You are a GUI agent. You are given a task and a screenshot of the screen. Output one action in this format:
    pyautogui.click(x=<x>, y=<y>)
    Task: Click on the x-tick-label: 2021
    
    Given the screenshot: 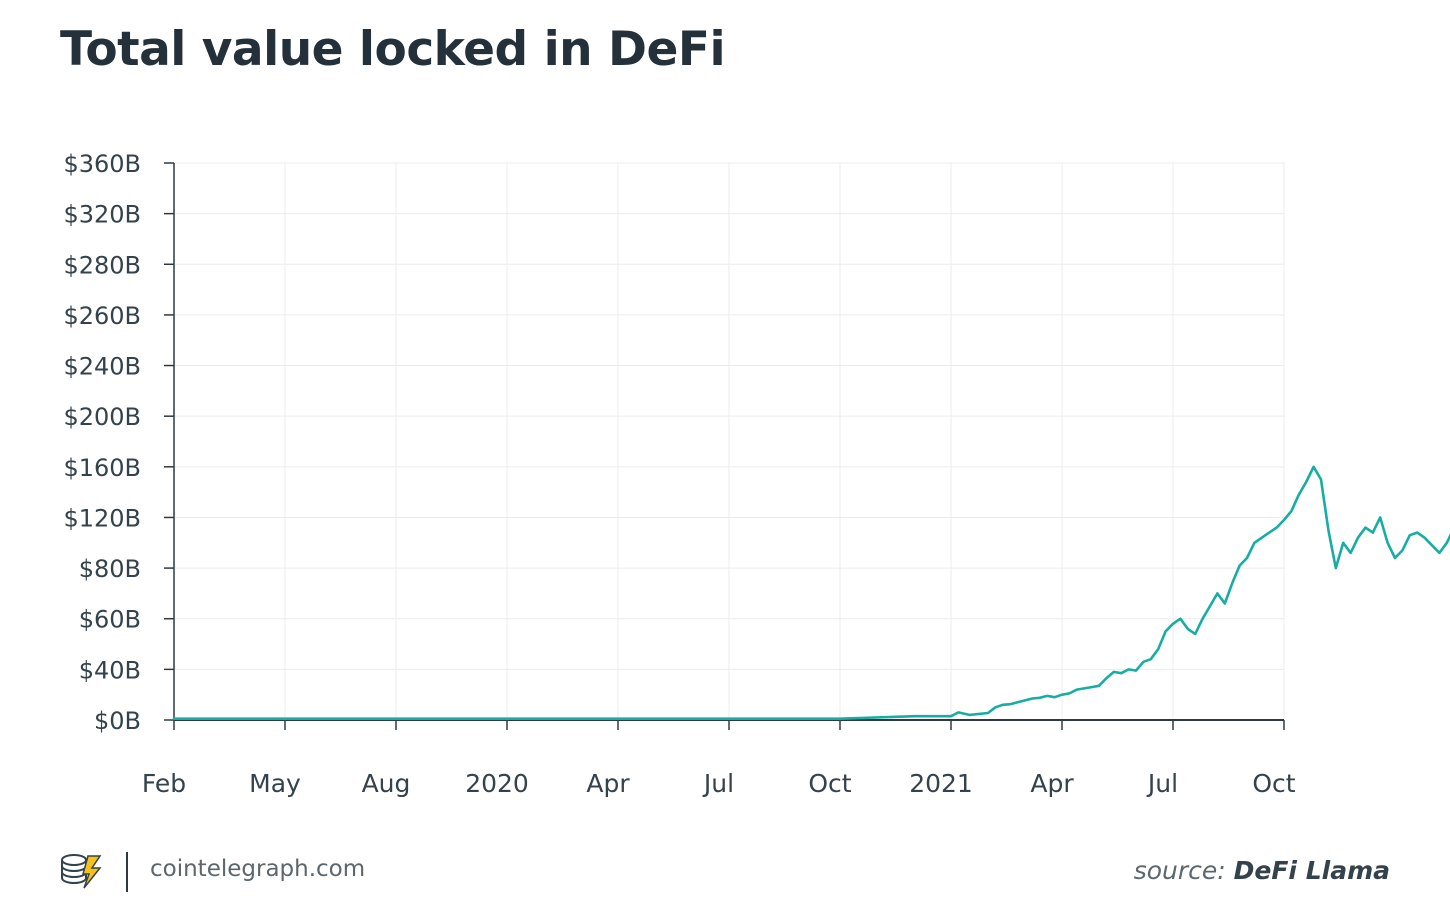 What is the action you would take?
    pyautogui.click(x=941, y=783)
    